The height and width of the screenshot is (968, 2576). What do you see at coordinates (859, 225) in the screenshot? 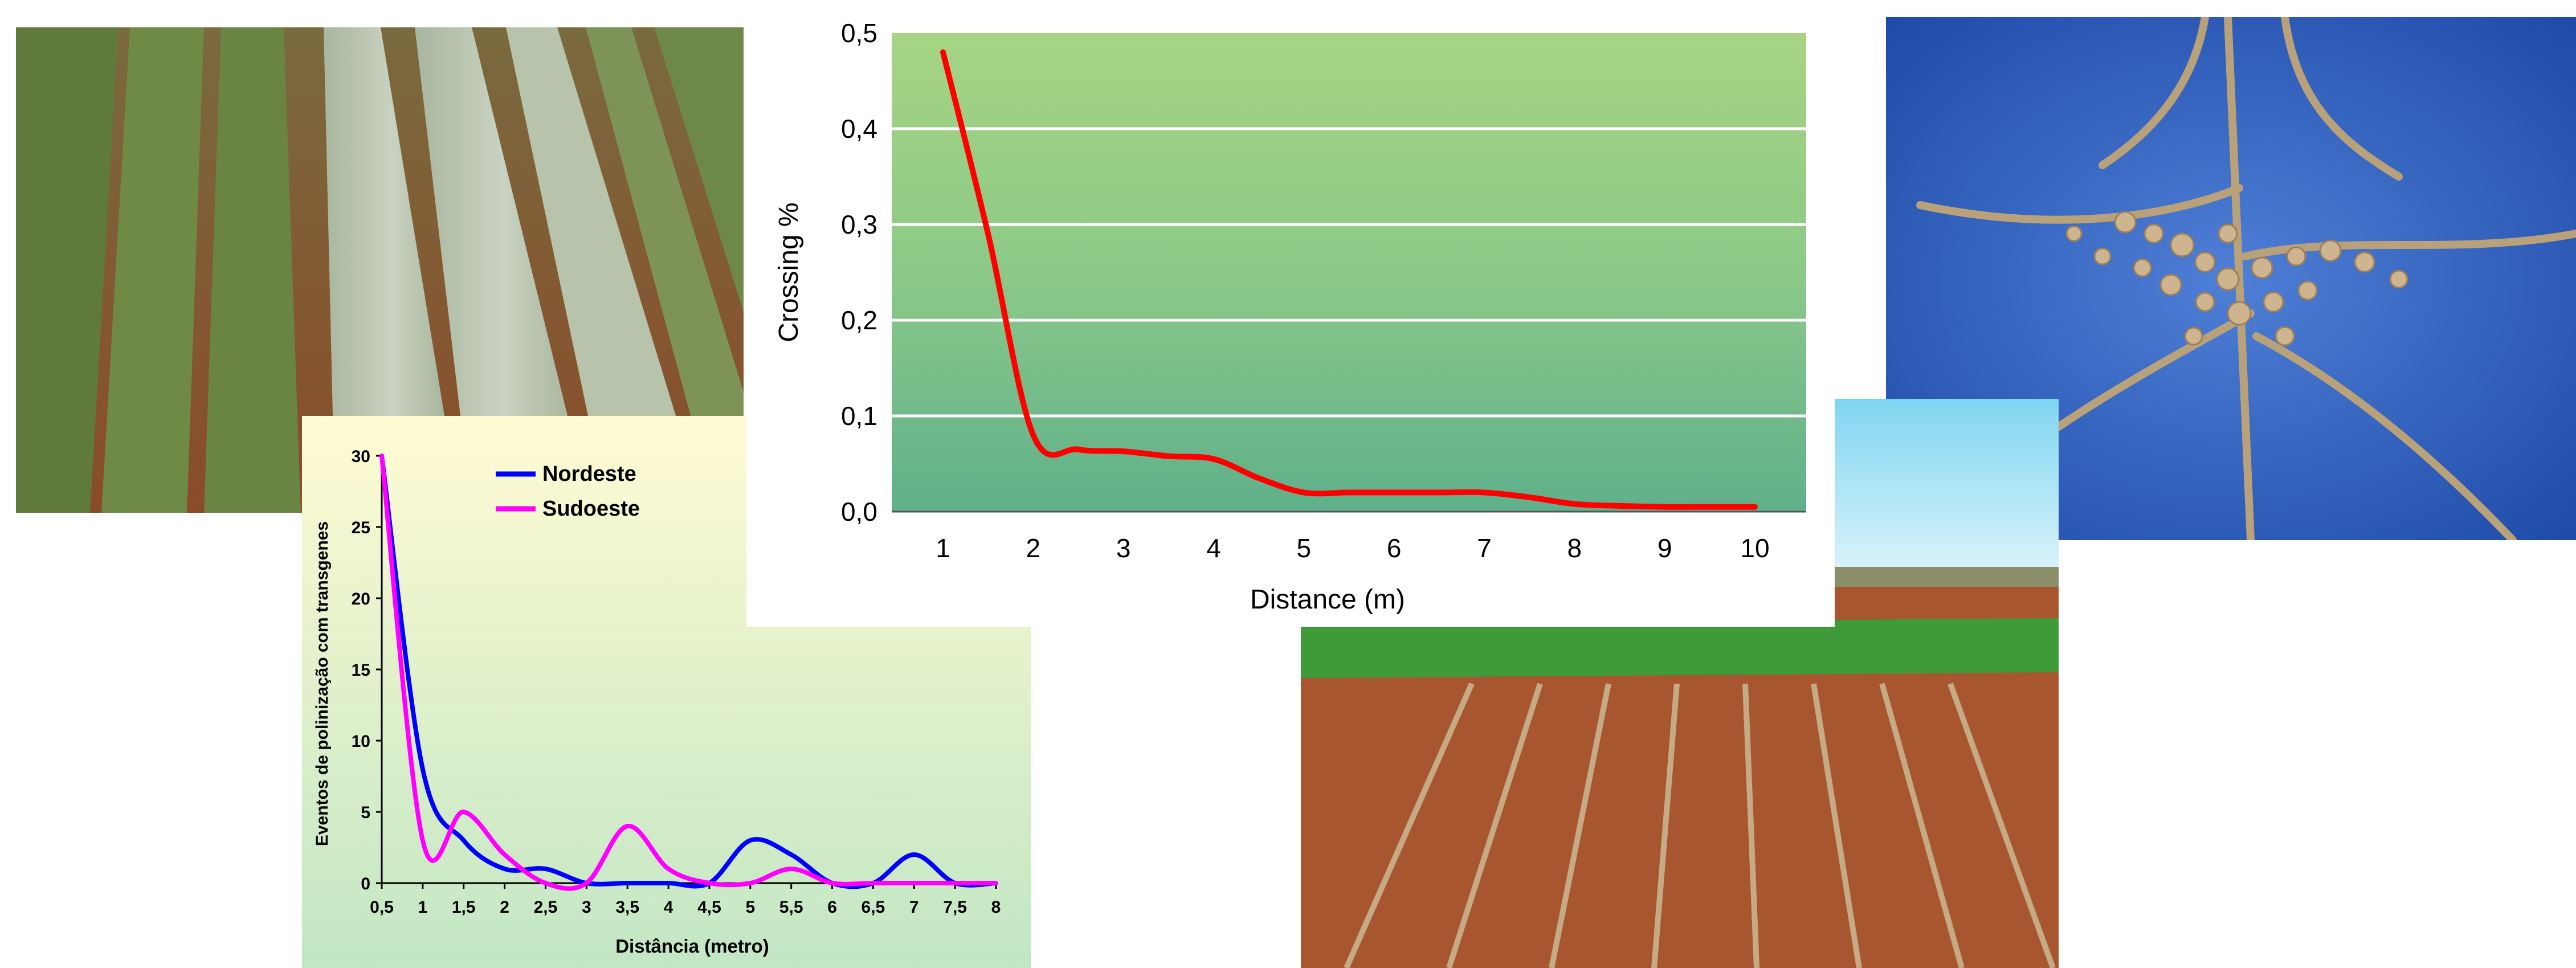
I see `chart1-ytick-label: 0,3` at bounding box center [859, 225].